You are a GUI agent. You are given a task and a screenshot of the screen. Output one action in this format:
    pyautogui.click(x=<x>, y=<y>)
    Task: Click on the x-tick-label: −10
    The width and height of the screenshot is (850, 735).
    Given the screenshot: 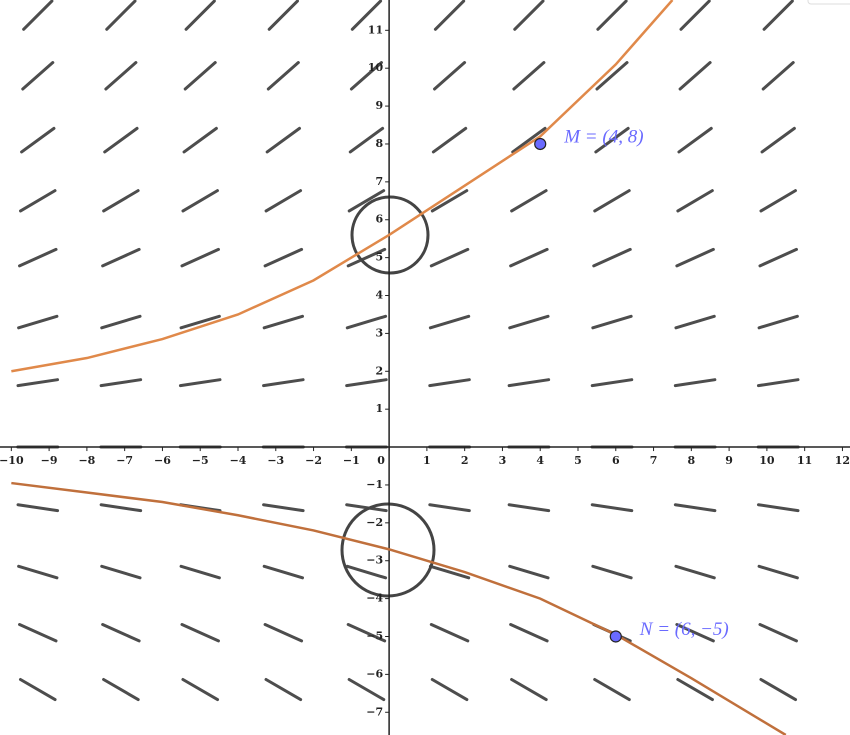 What is the action you would take?
    pyautogui.click(x=12, y=460)
    